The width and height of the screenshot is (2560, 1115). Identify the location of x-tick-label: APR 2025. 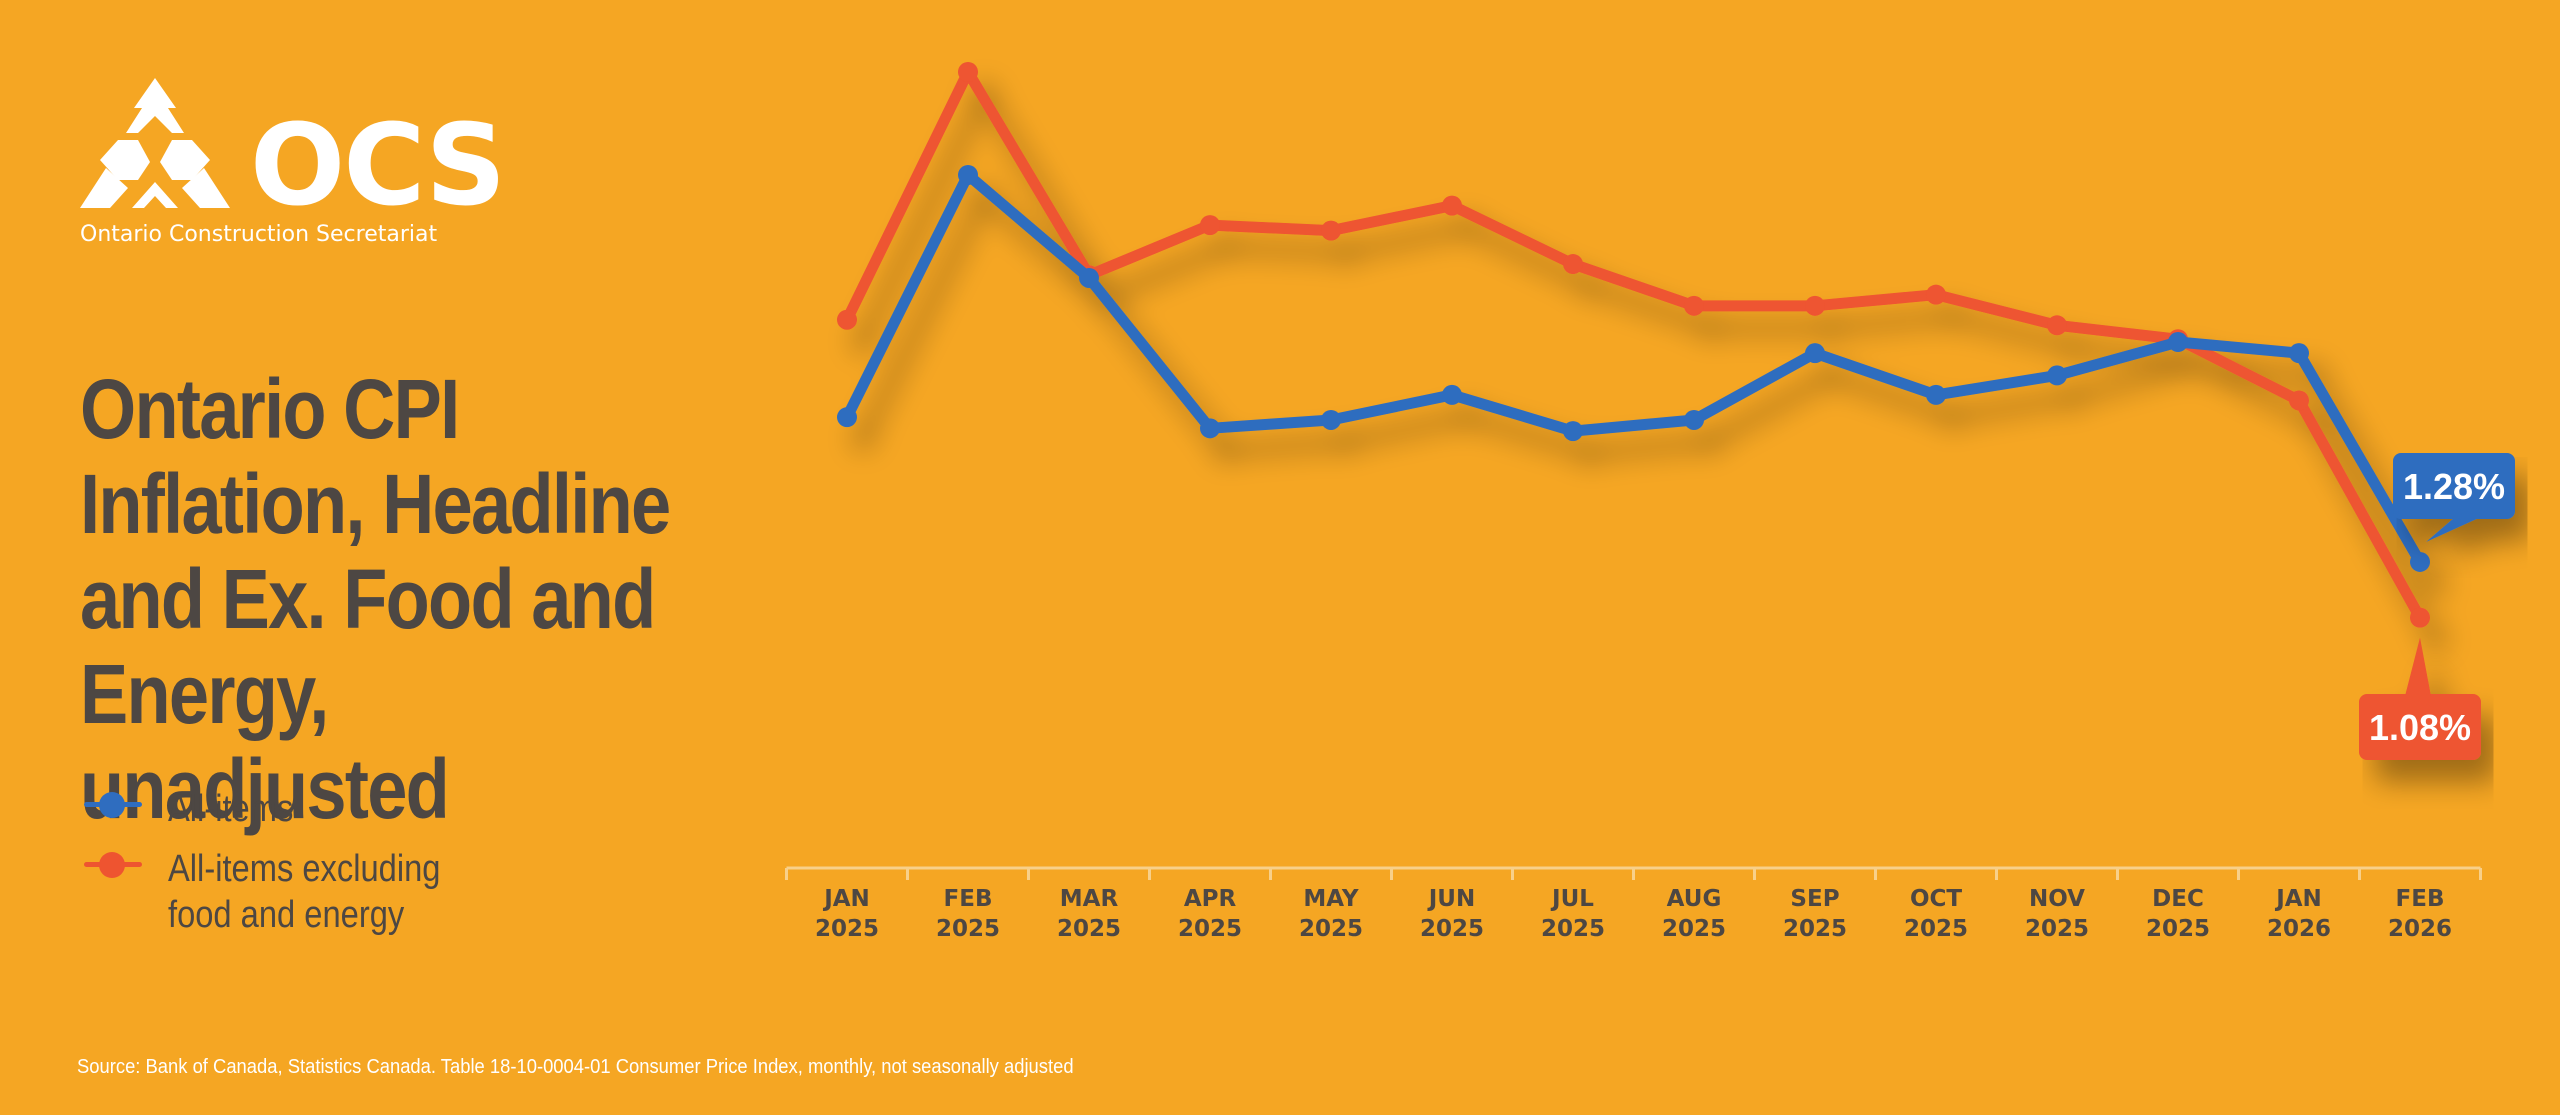
(1210, 914).